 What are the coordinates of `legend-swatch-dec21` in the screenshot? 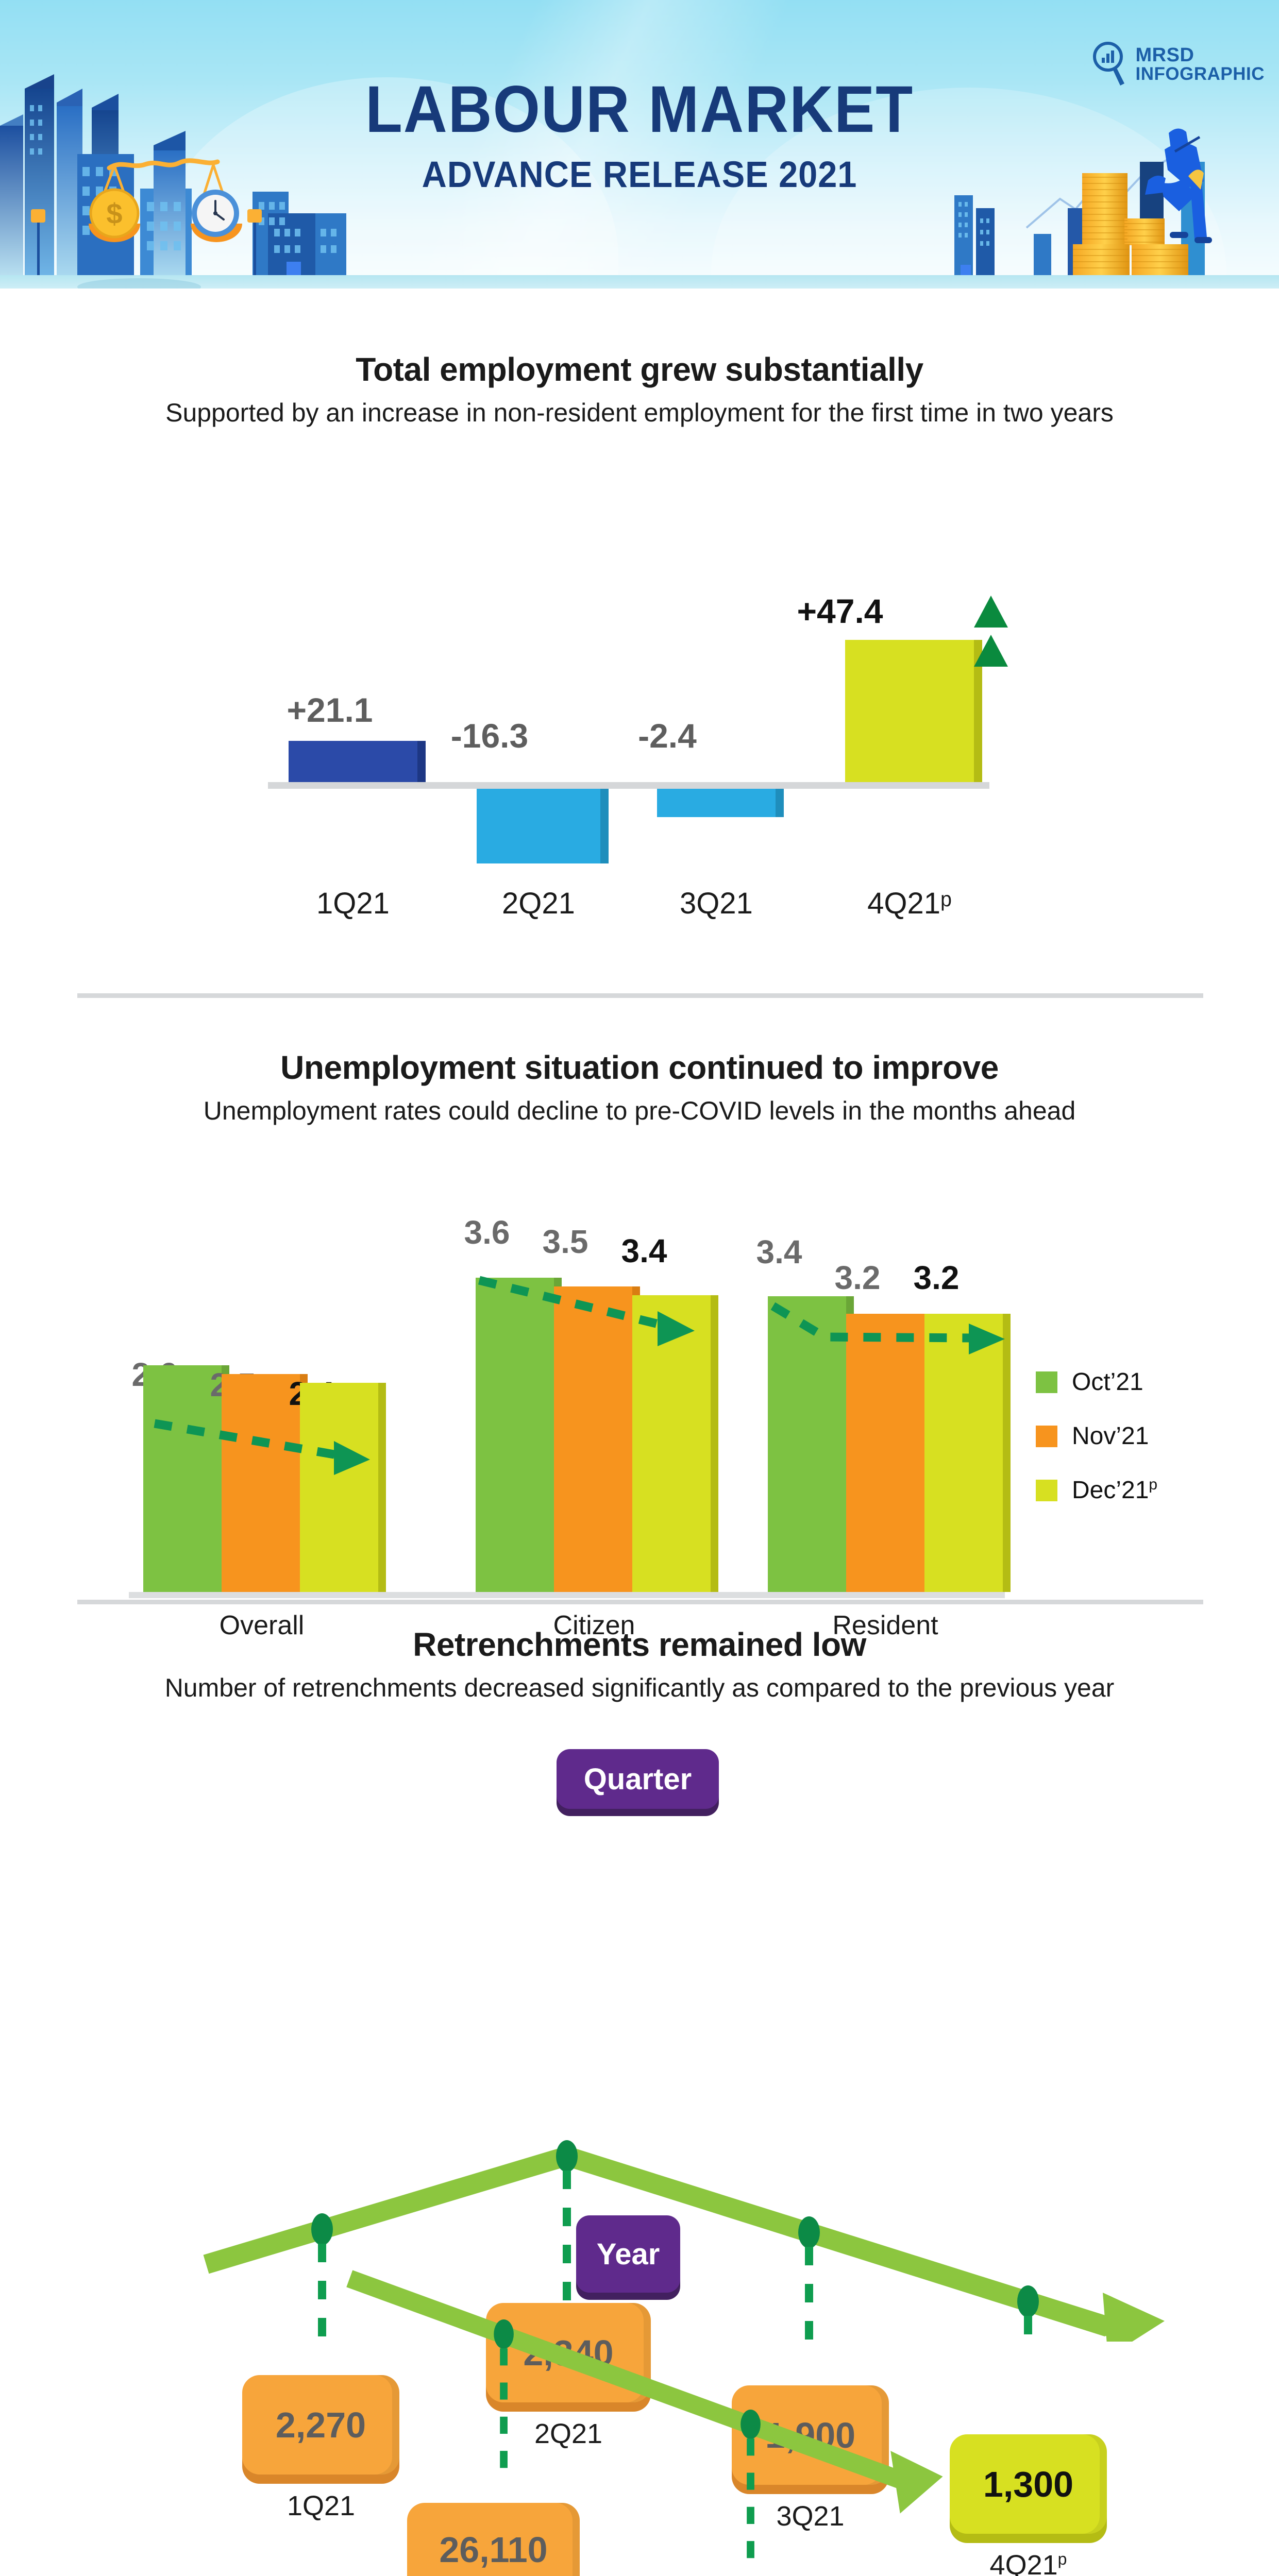 It's located at (1046, 1490).